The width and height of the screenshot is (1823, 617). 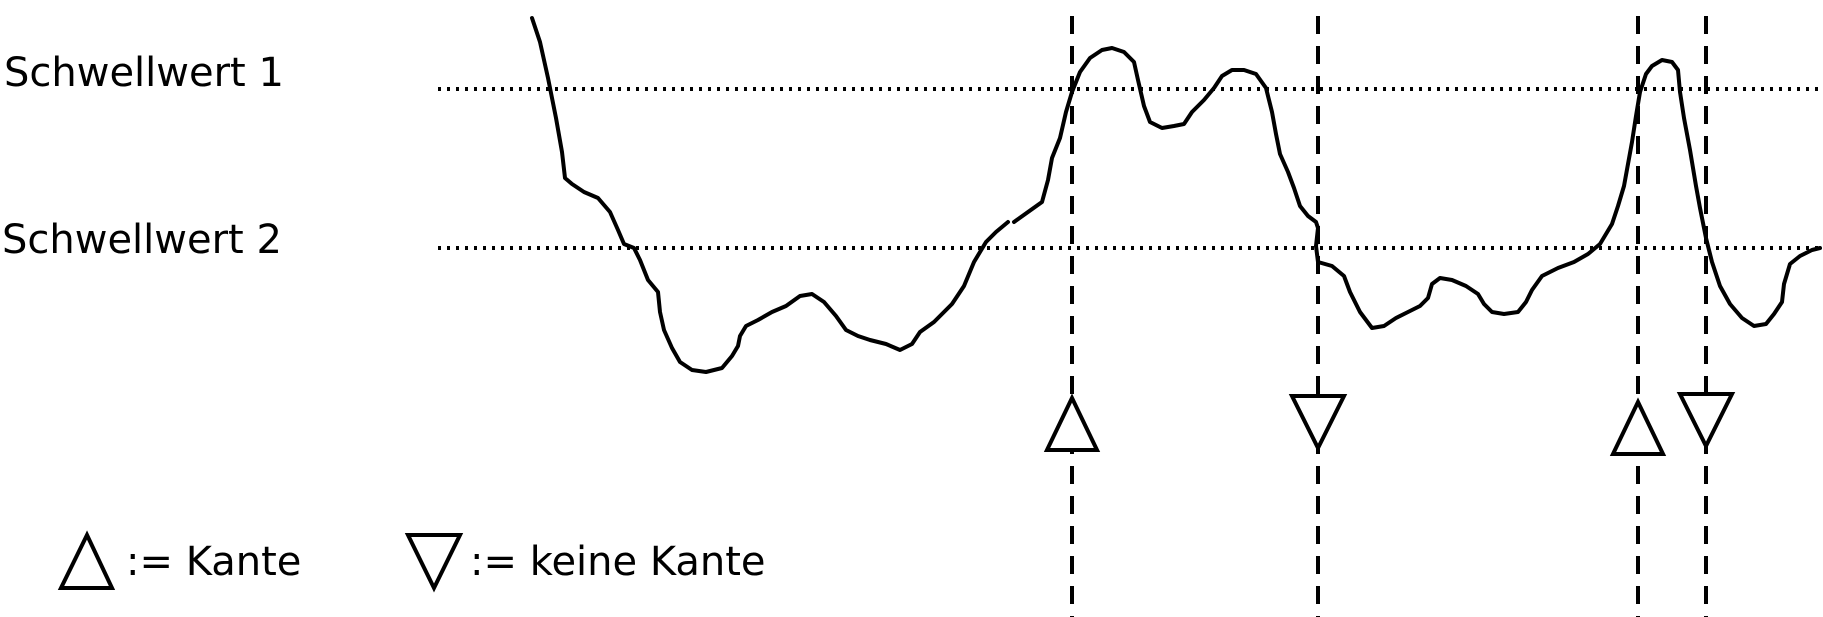 I want to click on legend-triangle-down-icon, so click(x=434, y=563).